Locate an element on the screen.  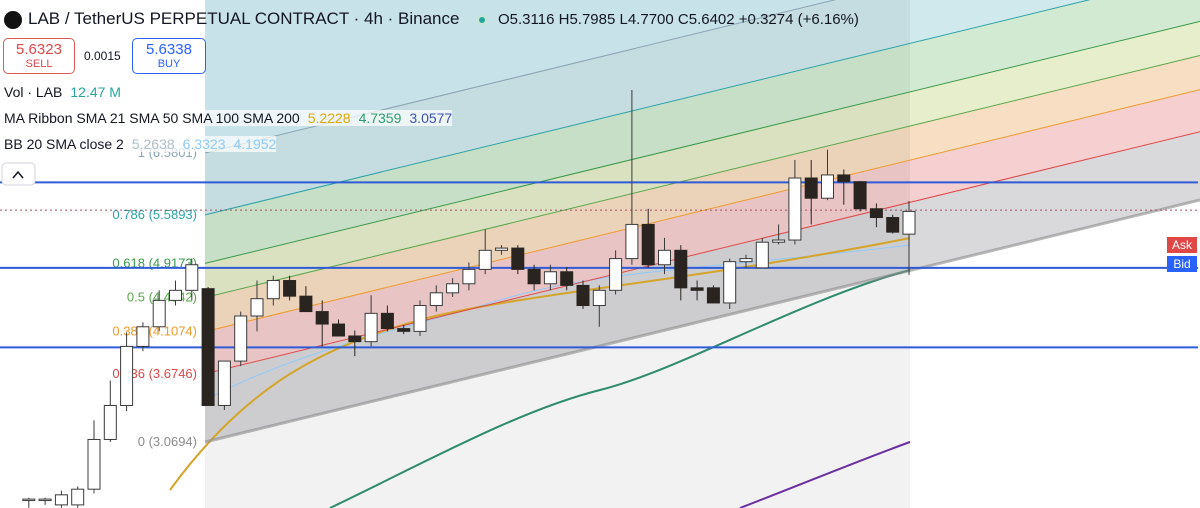
indicator-value: 12.47 M is located at coordinates (95, 92).